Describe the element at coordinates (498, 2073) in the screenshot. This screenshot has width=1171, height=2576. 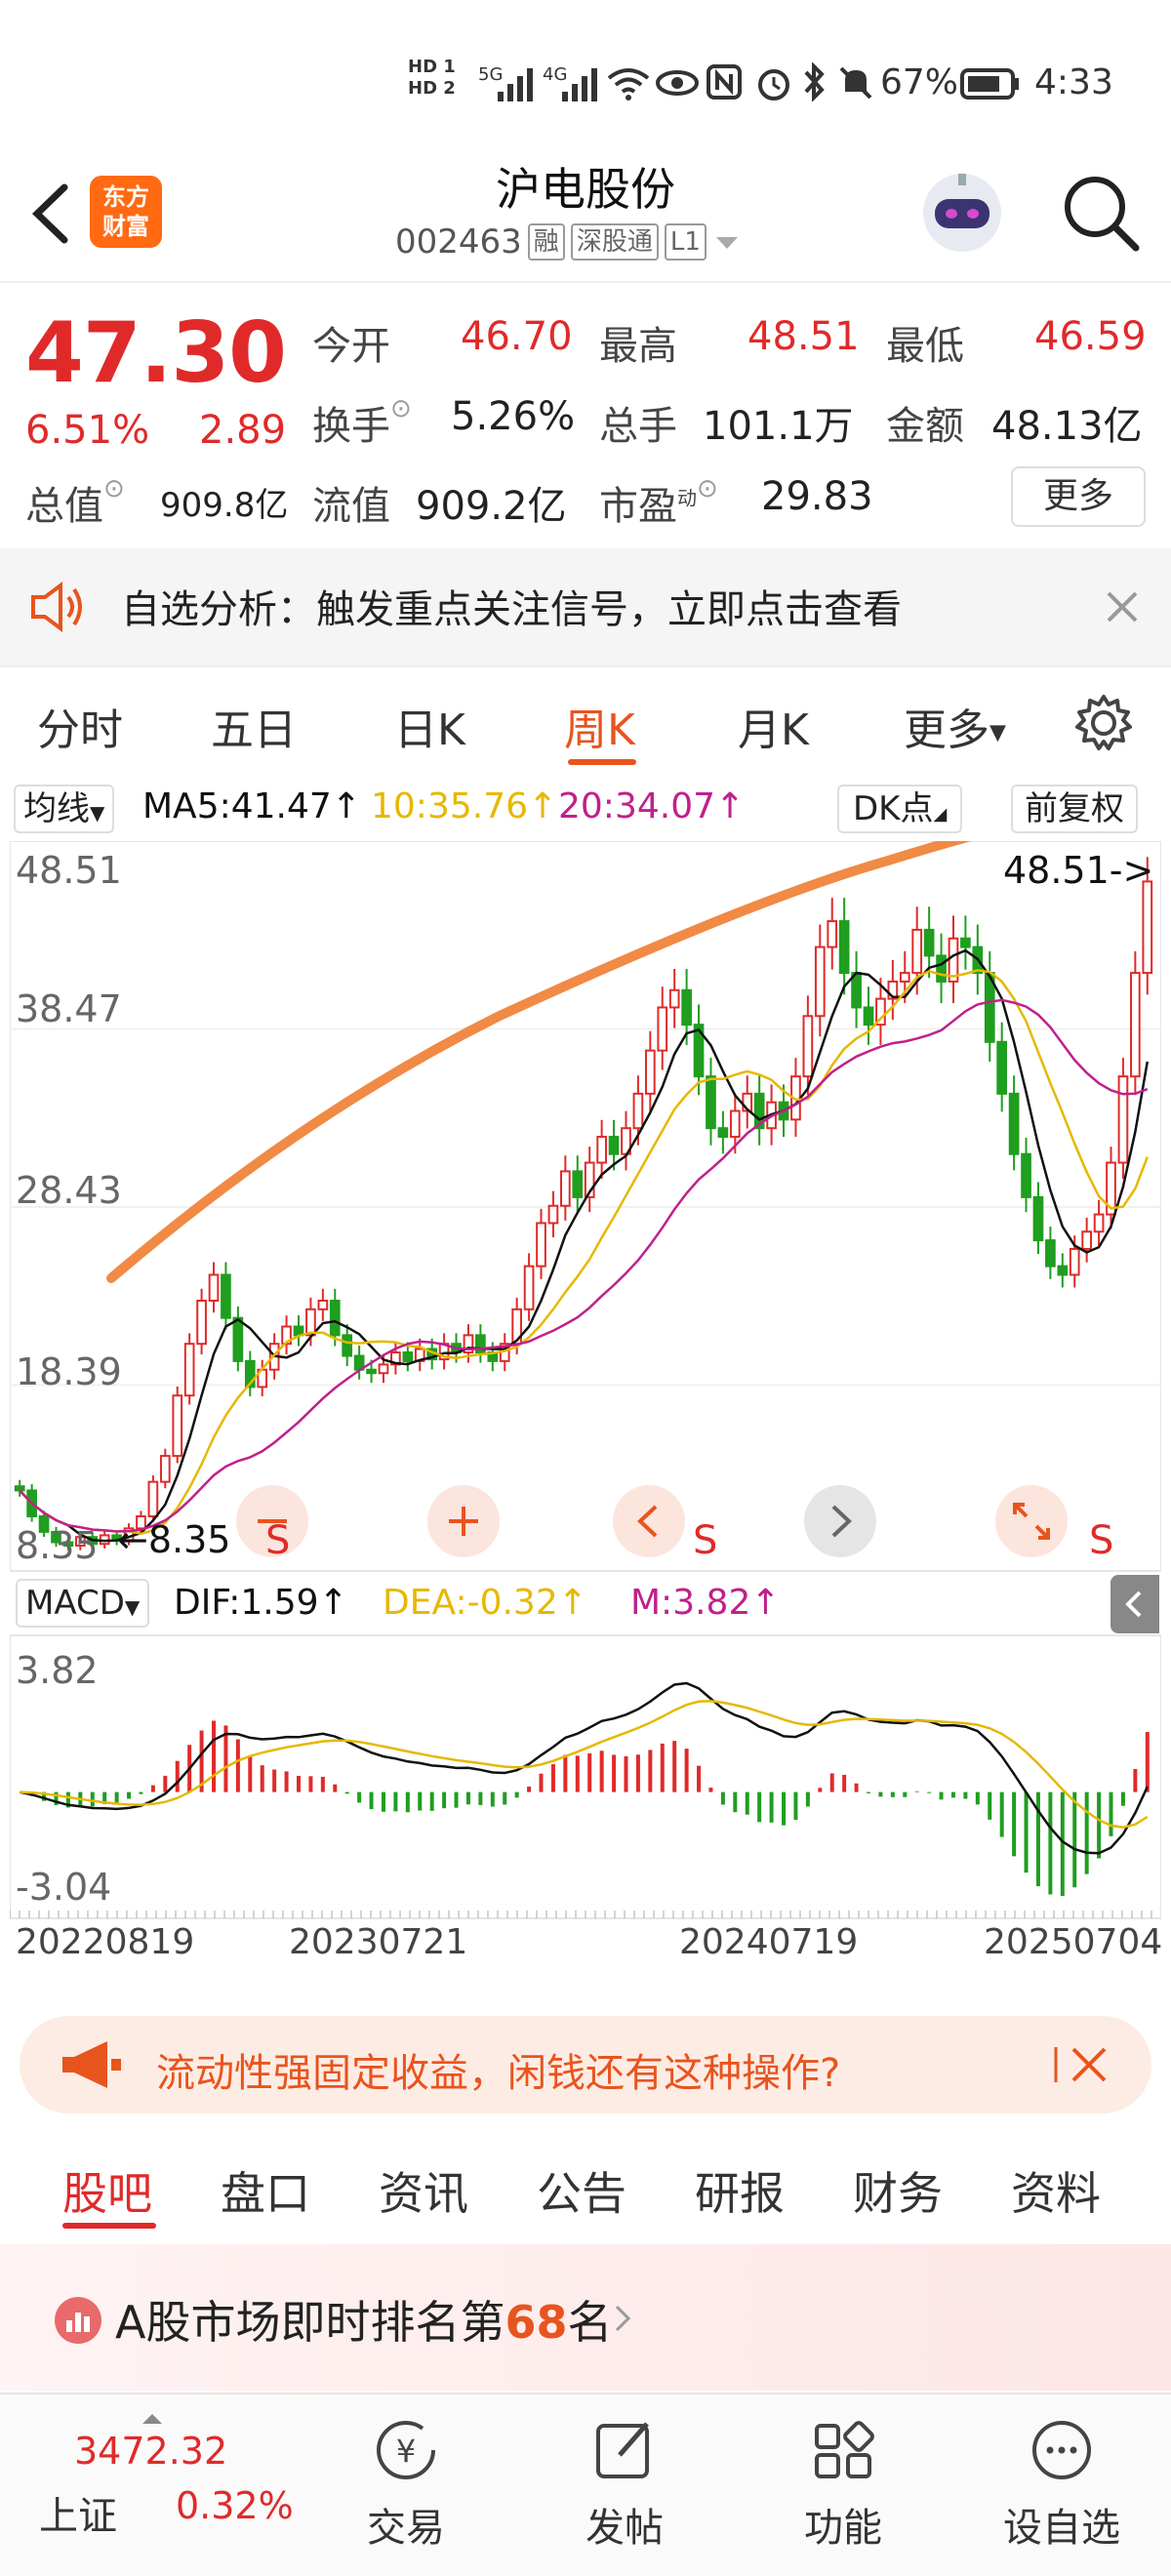
I see `promo-text: 流动性强固定收益，闲钱还有这种操作?` at that location.